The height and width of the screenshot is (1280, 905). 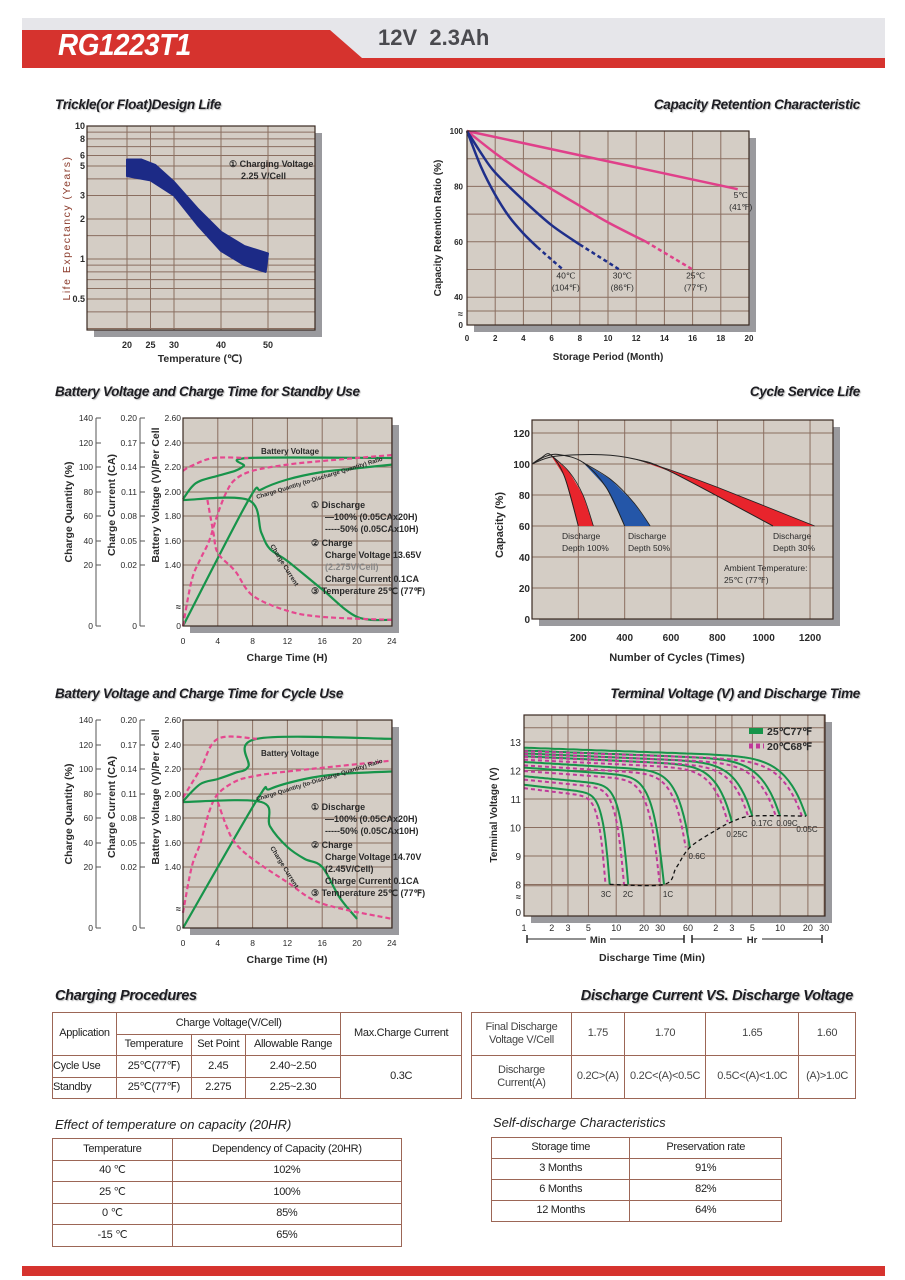 I want to click on self-discharge-title: Self-discharge Characteristics, so click(x=579, y=1122).